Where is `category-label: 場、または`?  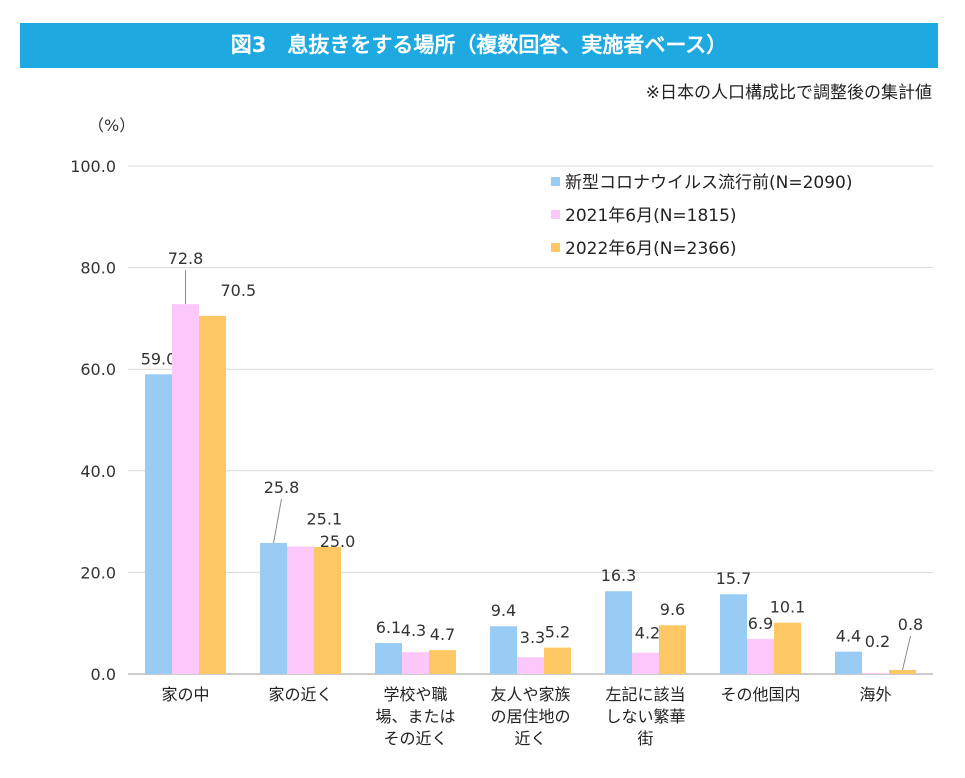 category-label: 場、または is located at coordinates (415, 716).